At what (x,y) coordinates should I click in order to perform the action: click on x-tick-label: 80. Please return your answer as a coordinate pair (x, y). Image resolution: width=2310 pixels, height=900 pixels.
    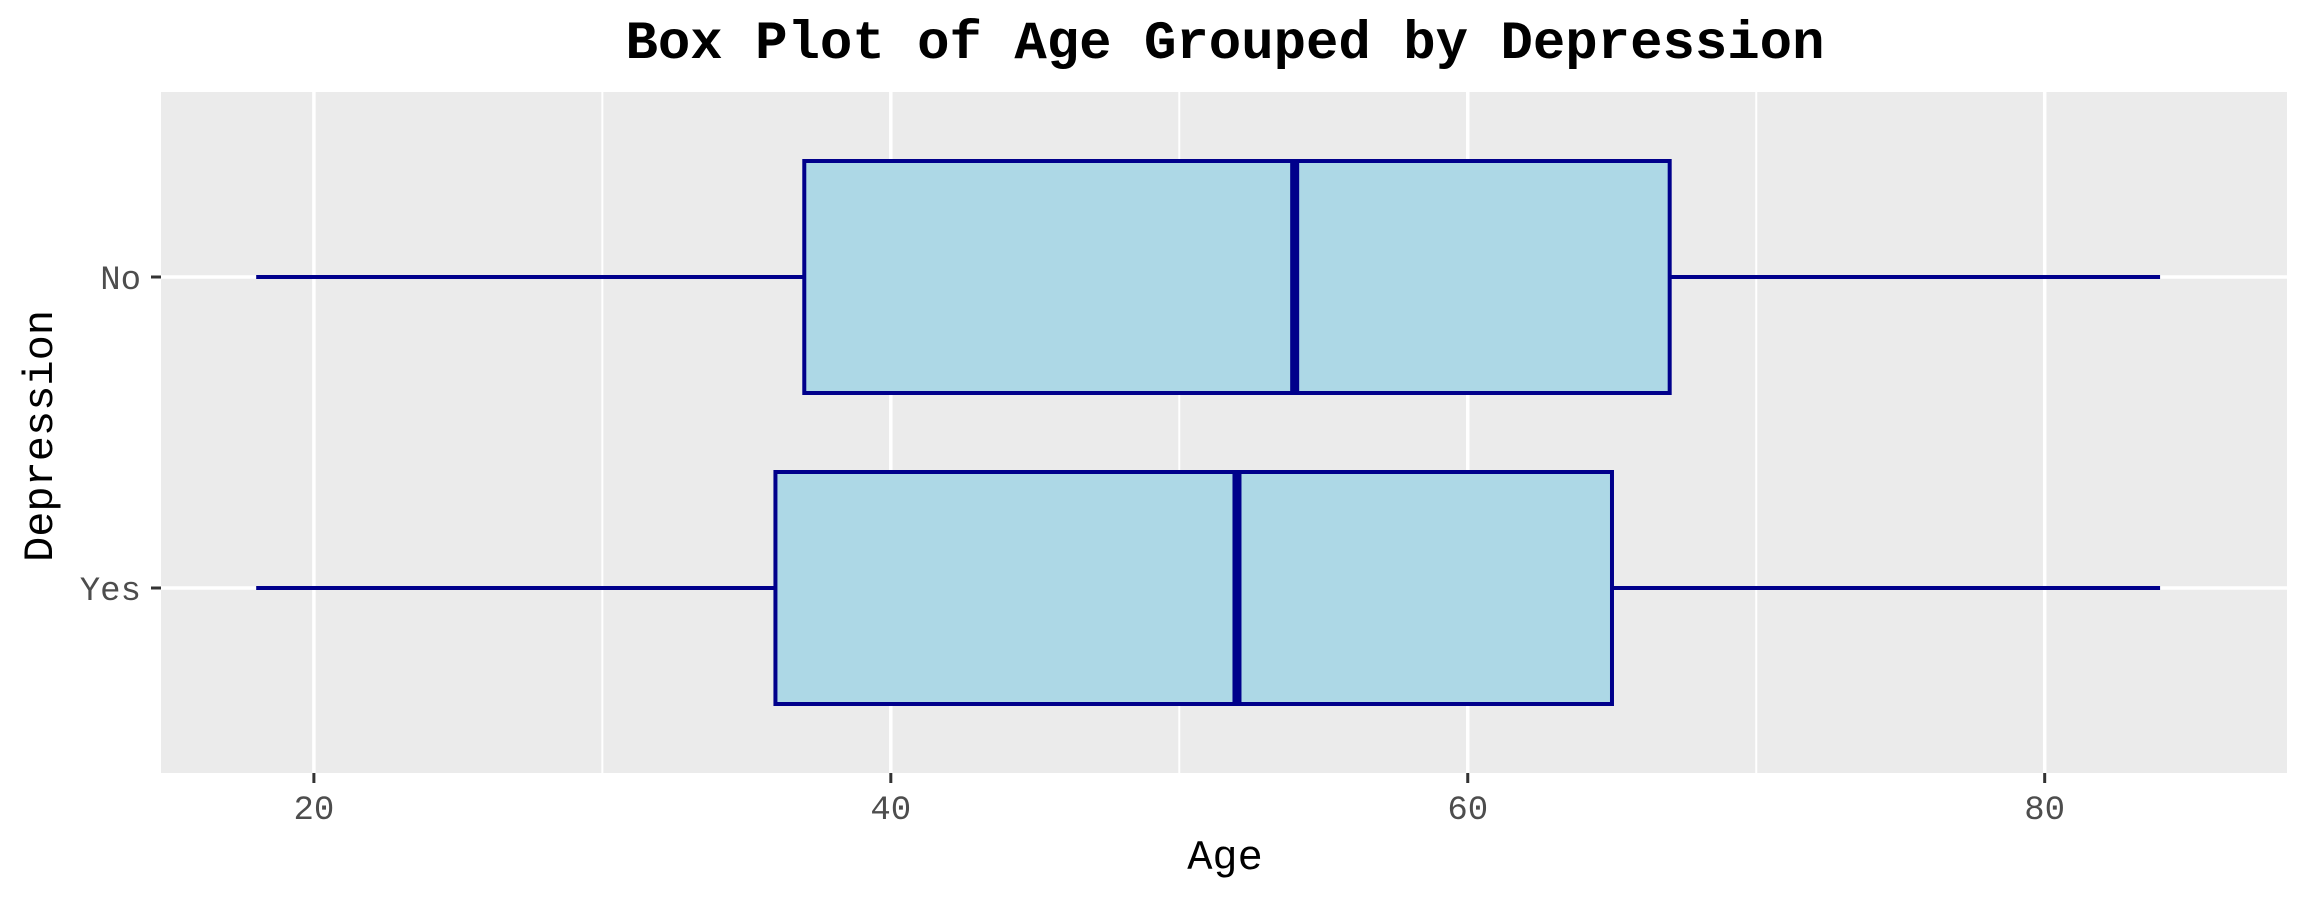
    Looking at the image, I should click on (2044, 811).